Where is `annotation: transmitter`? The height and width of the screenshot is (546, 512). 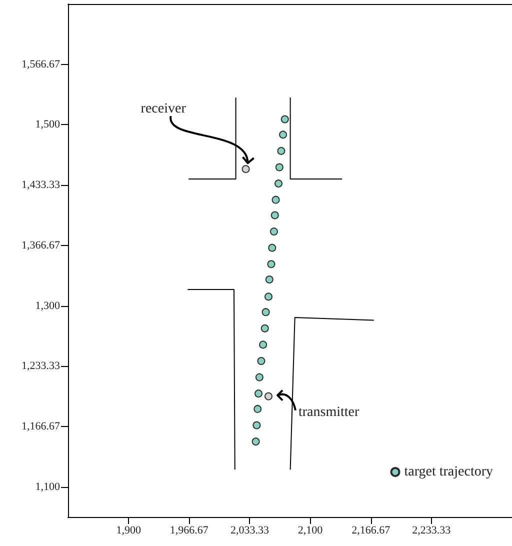 annotation: transmitter is located at coordinates (329, 412).